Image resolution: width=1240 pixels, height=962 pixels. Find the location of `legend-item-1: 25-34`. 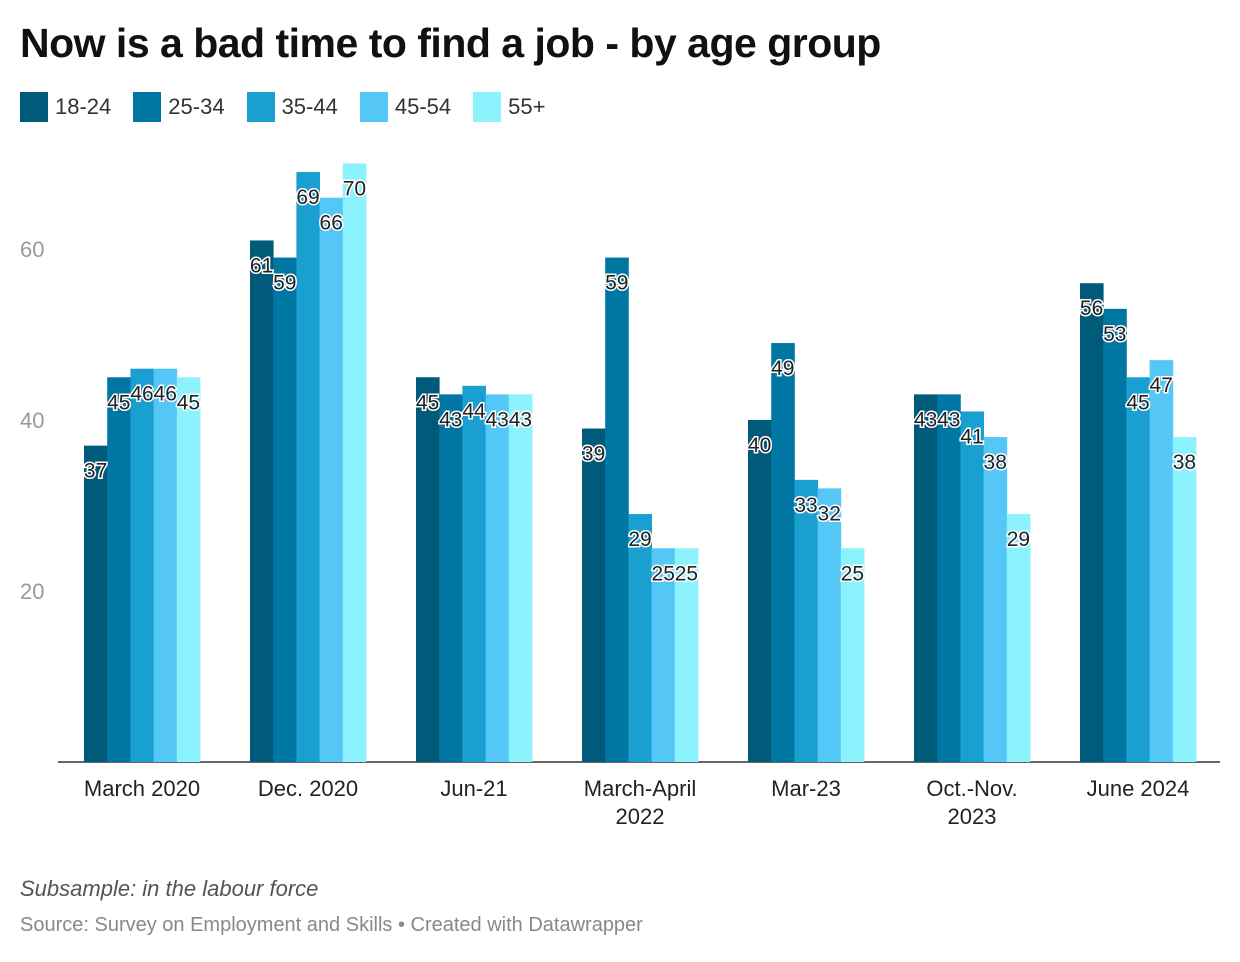

legend-item-1: 25-34 is located at coordinates (179, 107).